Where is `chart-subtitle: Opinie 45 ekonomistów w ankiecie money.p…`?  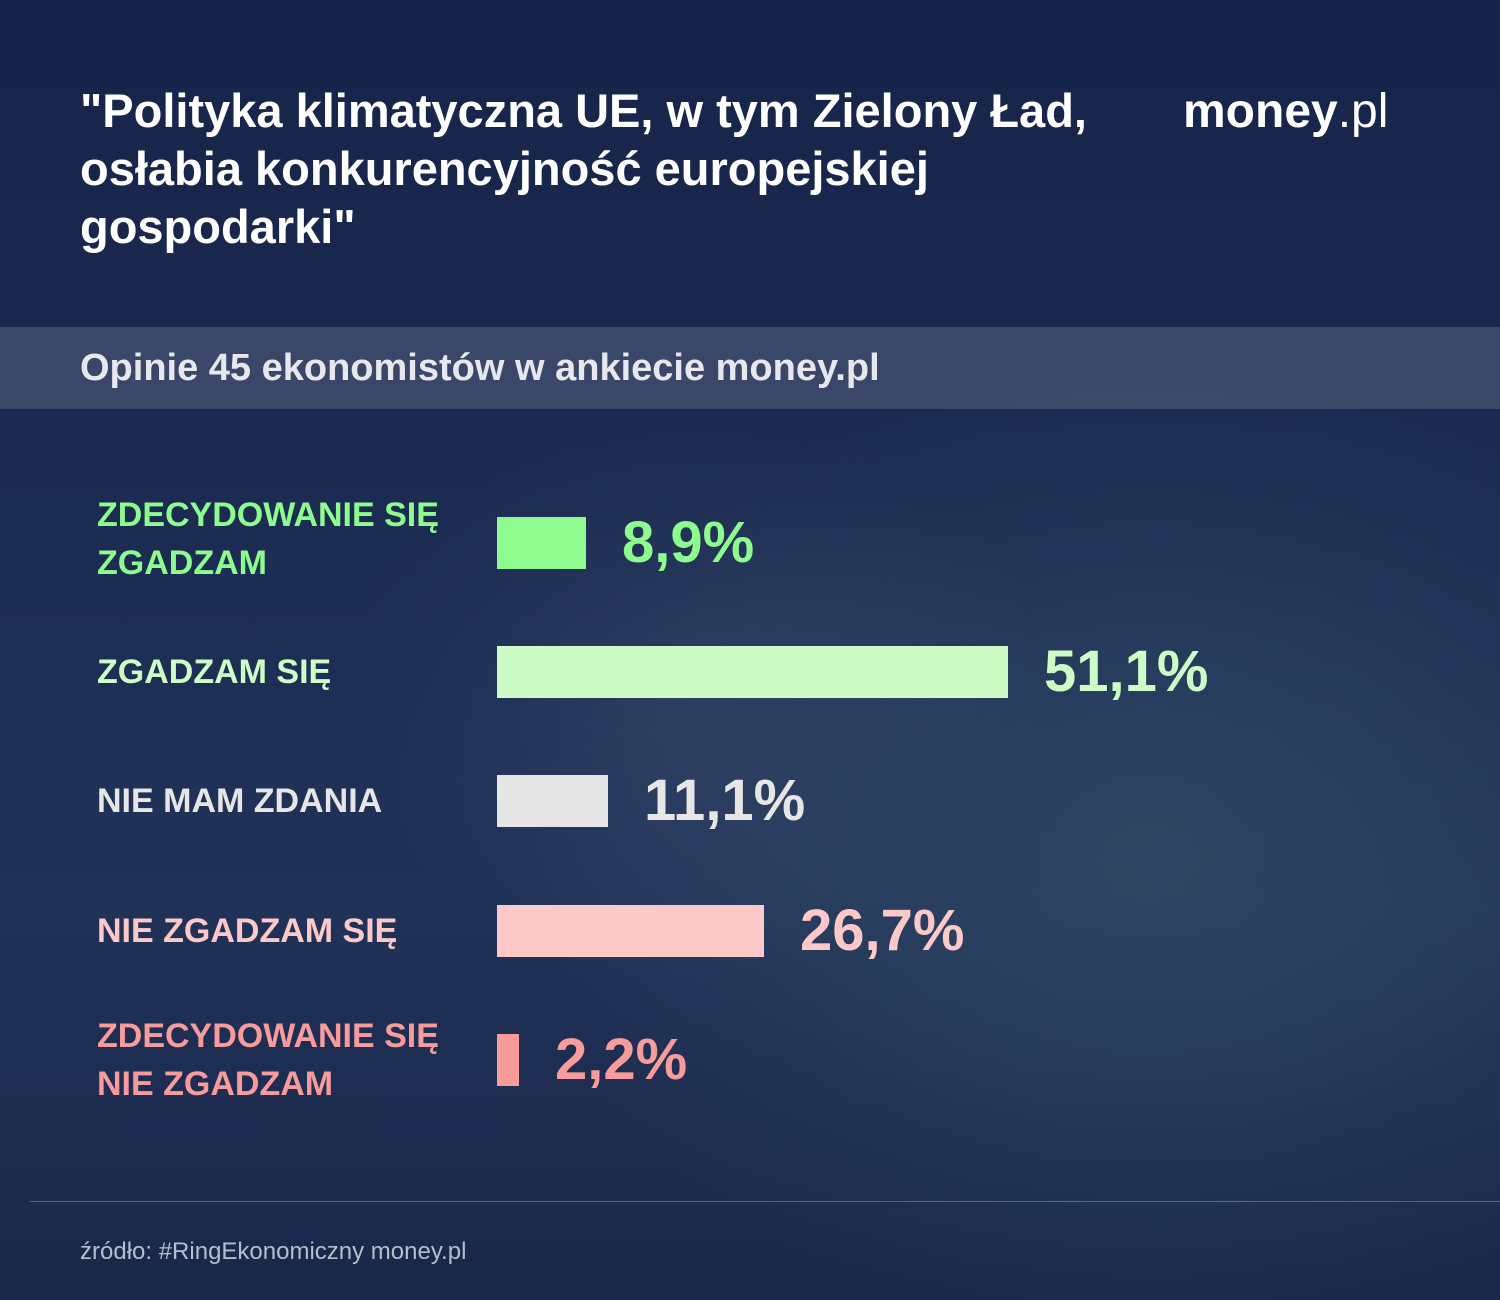 chart-subtitle: Opinie 45 ekonomistów w ankiecie money.p… is located at coordinates (480, 368).